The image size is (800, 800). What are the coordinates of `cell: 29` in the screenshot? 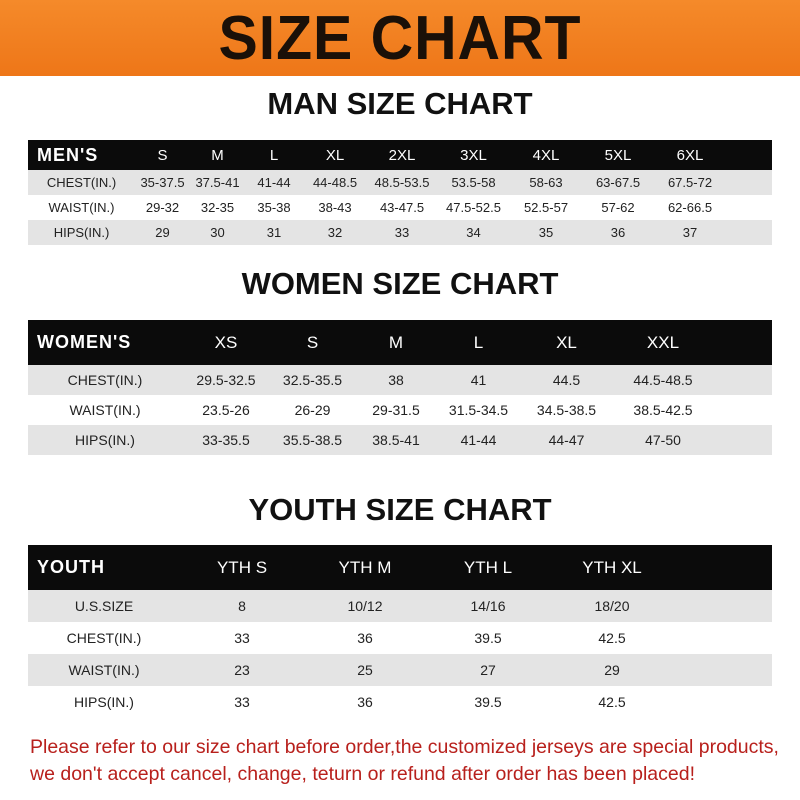 It's located at (162, 232).